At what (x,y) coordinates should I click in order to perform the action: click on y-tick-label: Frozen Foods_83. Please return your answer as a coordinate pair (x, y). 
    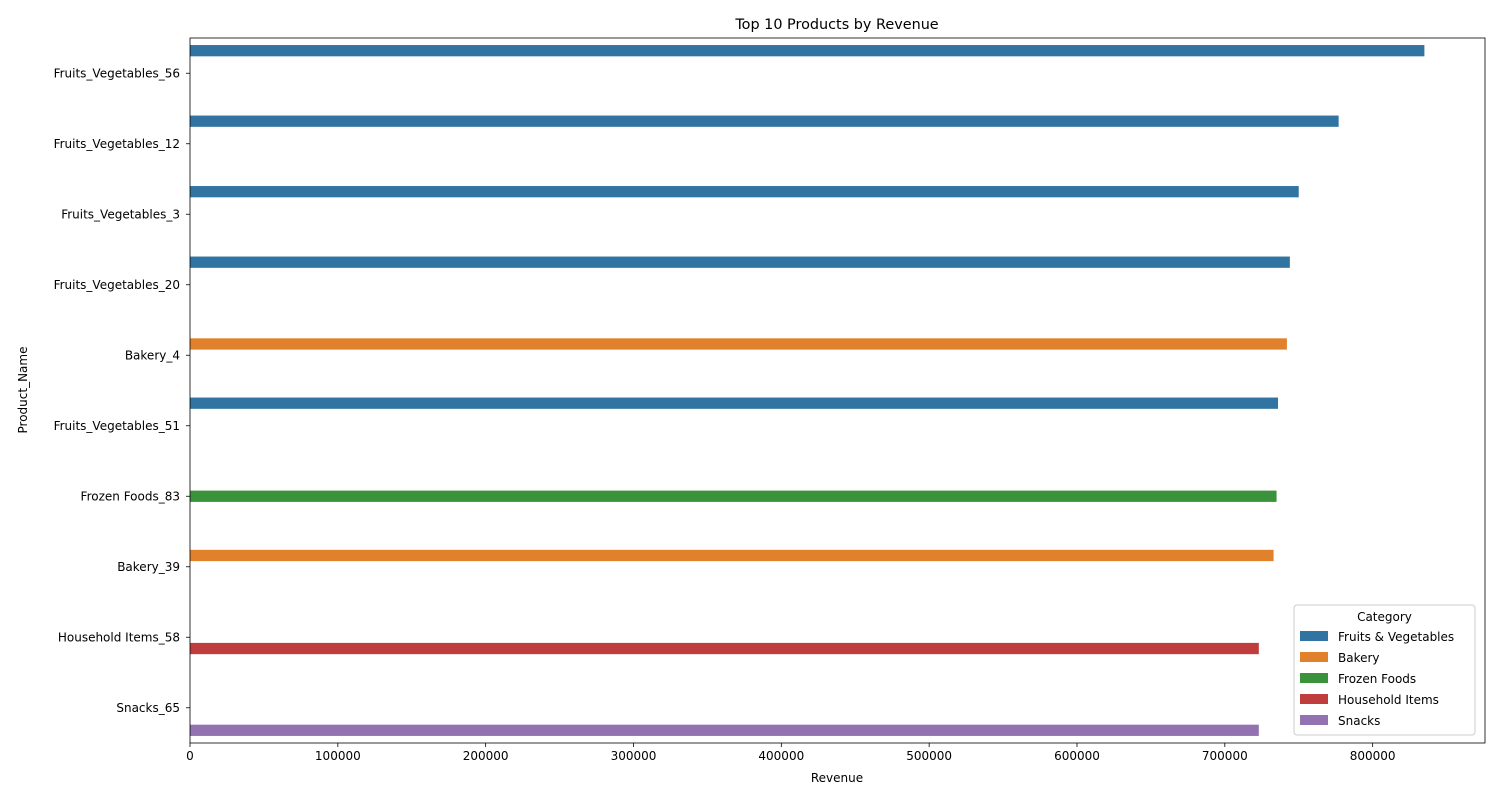
    Looking at the image, I should click on (130, 496).